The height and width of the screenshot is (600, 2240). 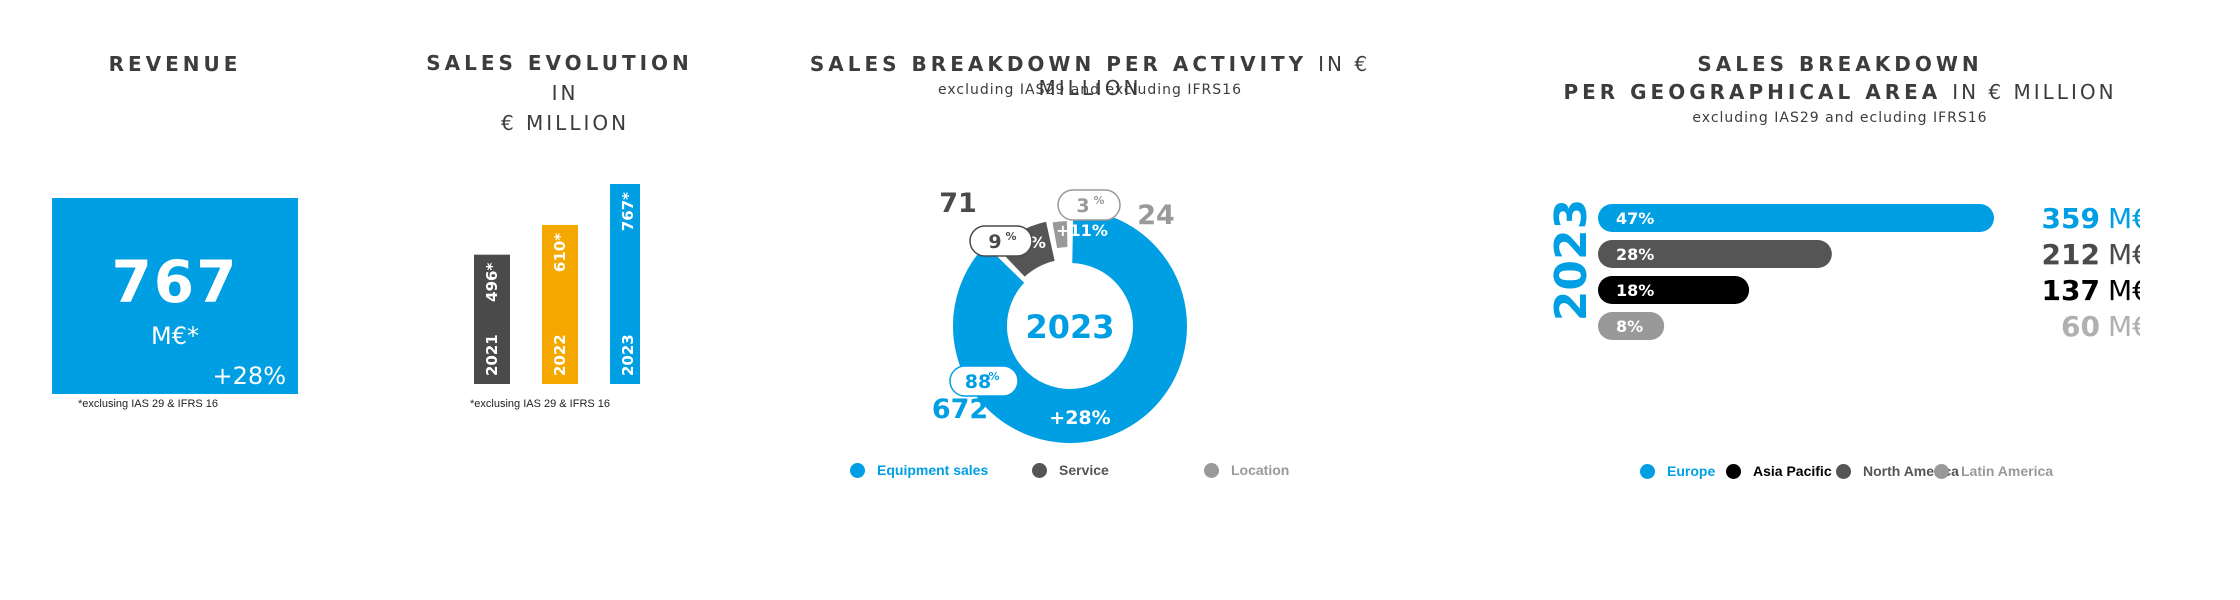 I want to click on revenue-note: *exclusing IAS 29 & IFRS 16, so click(x=148, y=404).